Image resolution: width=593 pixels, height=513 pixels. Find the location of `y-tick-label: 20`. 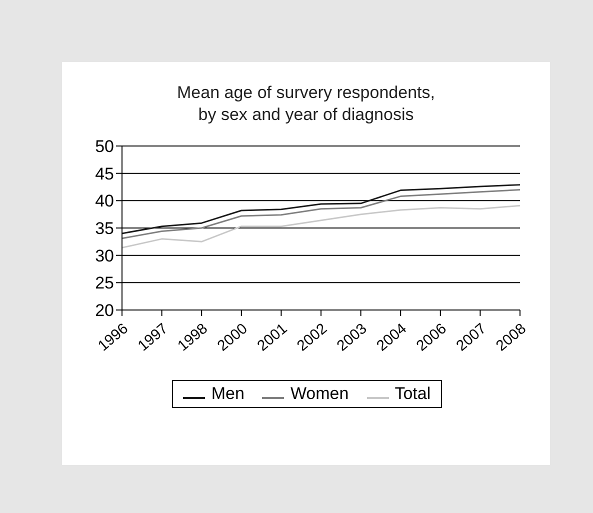

y-tick-label: 20 is located at coordinates (104, 310).